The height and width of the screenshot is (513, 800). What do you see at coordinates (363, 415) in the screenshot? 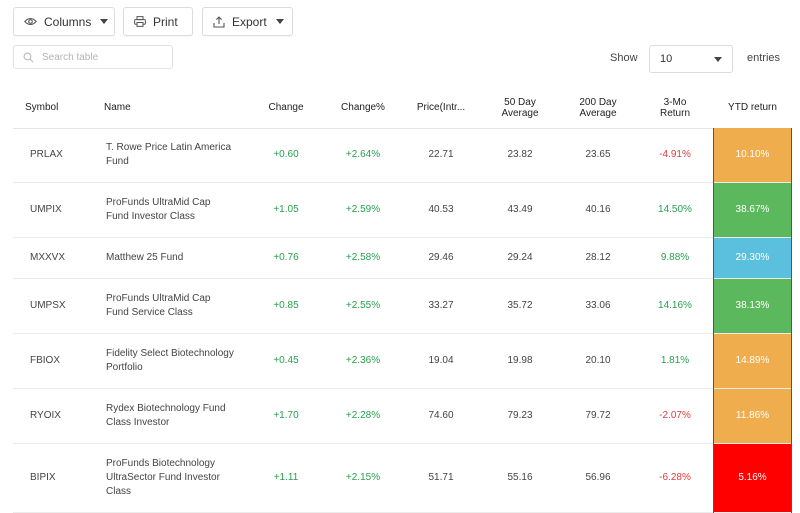
I see `cell-change-pct: +2.28%` at bounding box center [363, 415].